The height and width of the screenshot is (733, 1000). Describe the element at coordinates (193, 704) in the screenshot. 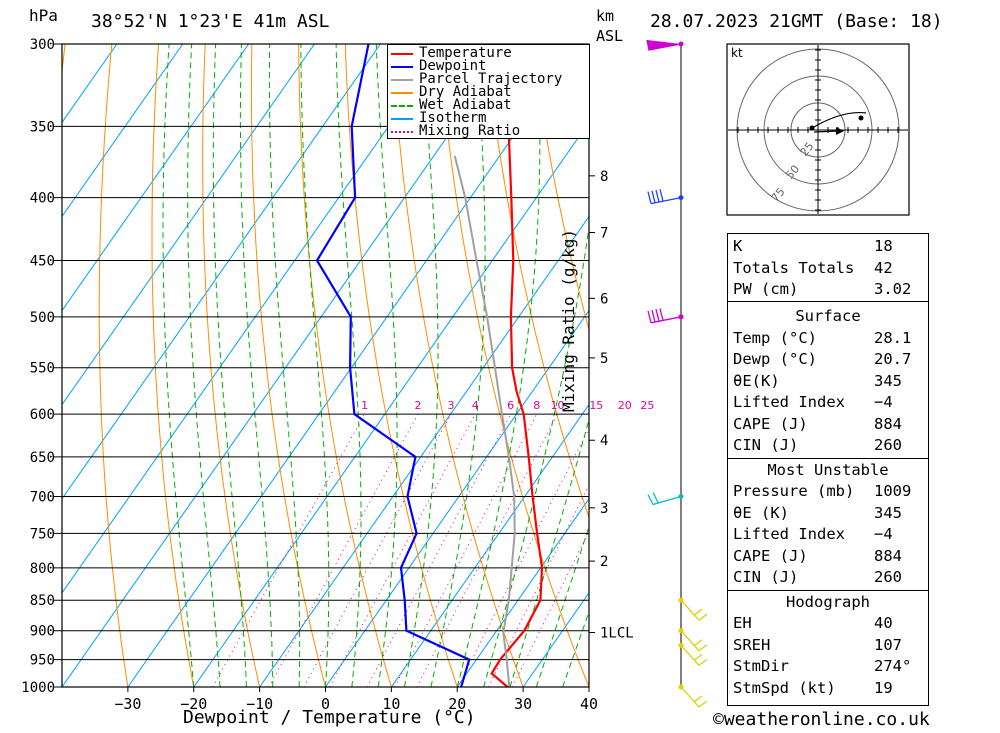

I see `temp-tick-label: −20` at that location.